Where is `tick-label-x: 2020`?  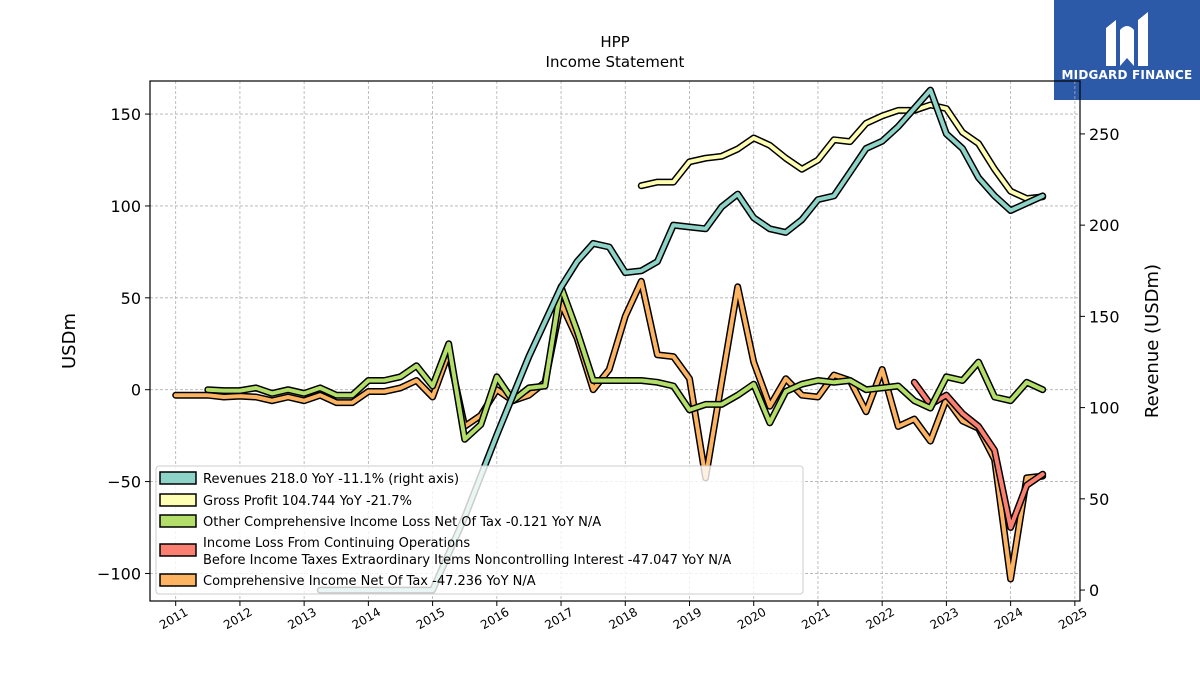 tick-label-x: 2020 is located at coordinates (751, 618).